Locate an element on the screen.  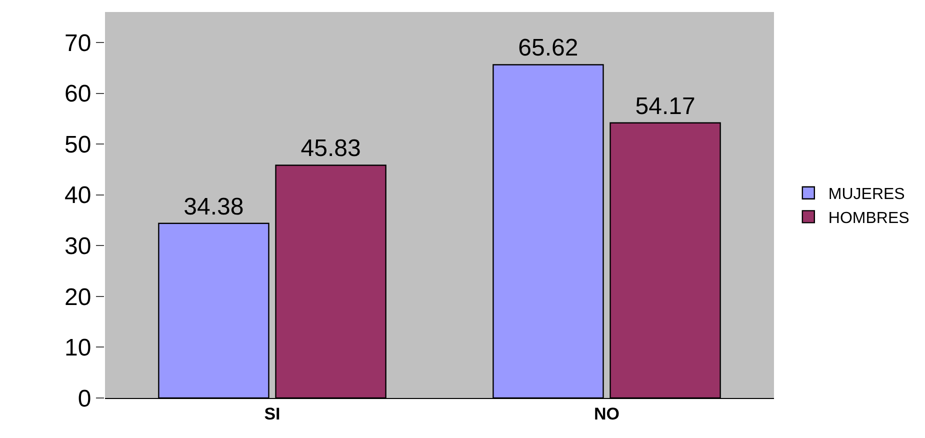
x-tick-label: SI is located at coordinates (272, 414).